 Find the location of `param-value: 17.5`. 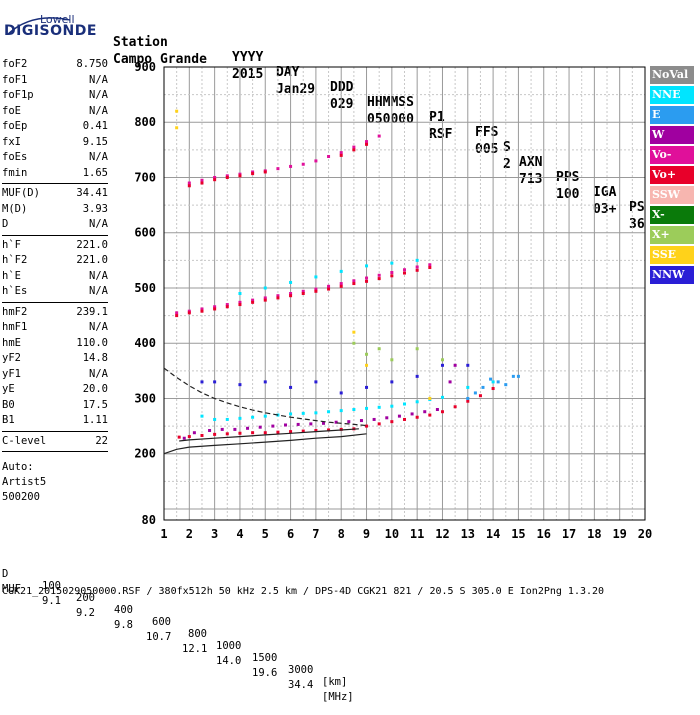

param-value: 17.5 is located at coordinates (95, 404).